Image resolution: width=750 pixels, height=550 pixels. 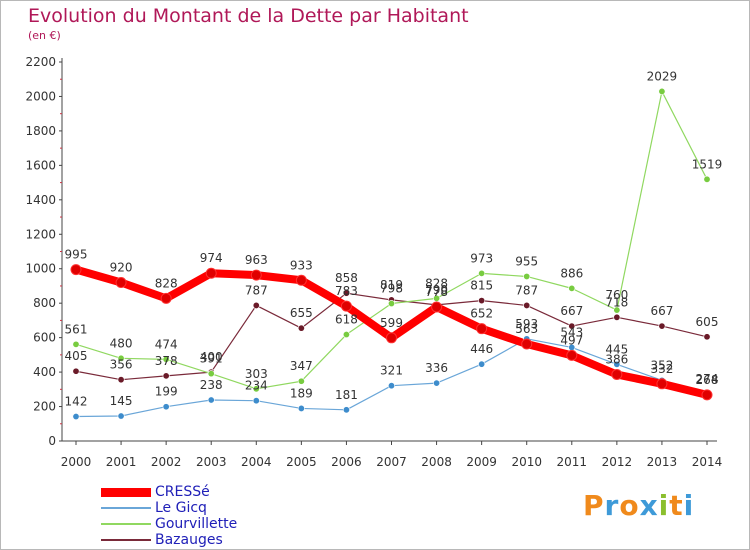 I want to click on x-tick-label: 2007, so click(x=391, y=462).